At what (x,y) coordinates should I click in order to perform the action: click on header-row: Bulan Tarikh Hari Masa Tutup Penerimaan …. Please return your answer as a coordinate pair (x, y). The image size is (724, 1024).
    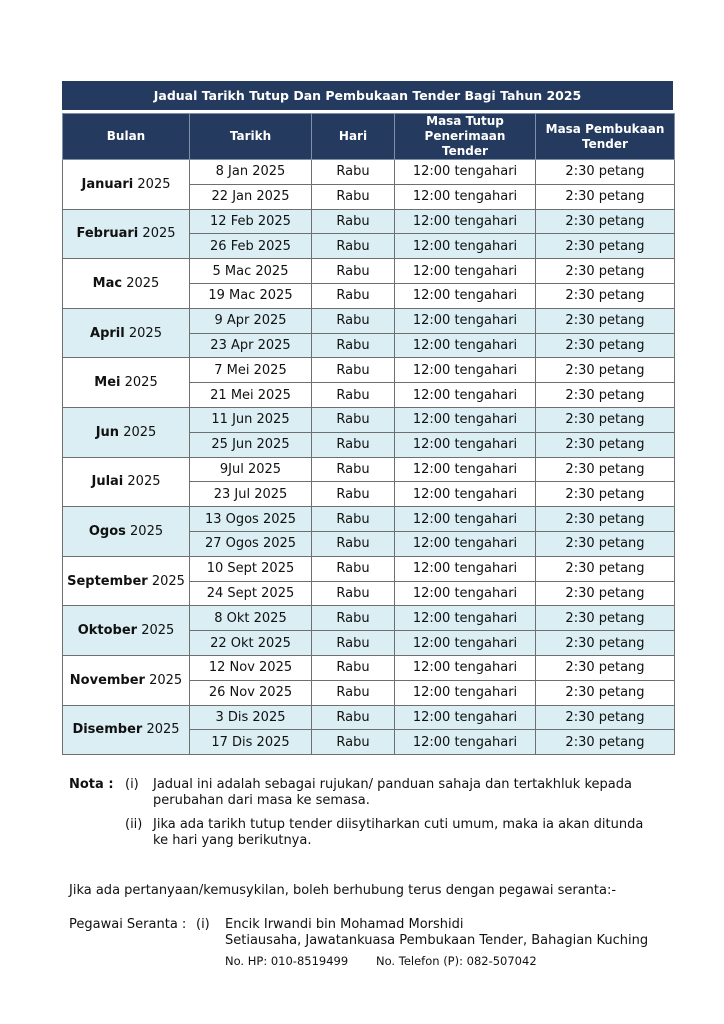
    Looking at the image, I should click on (368, 136).